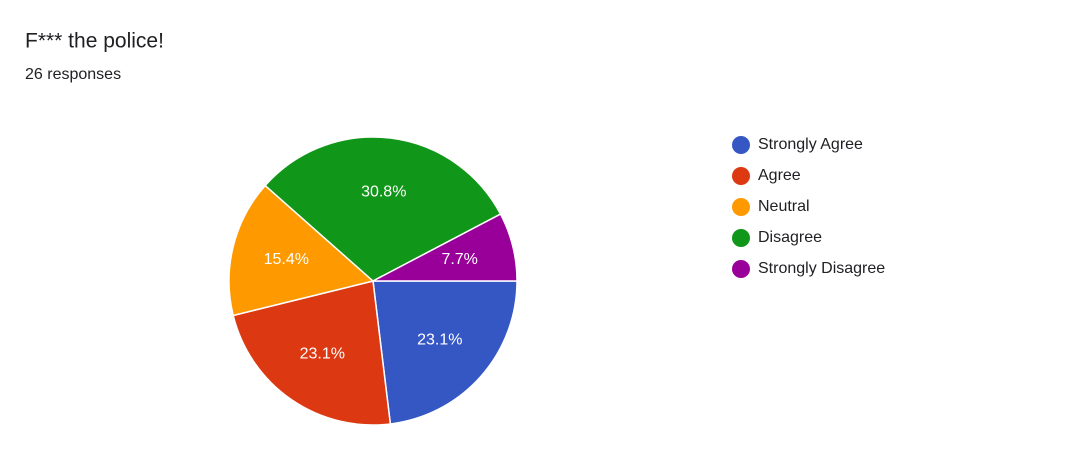  I want to click on legend-label: Neutral, so click(784, 206).